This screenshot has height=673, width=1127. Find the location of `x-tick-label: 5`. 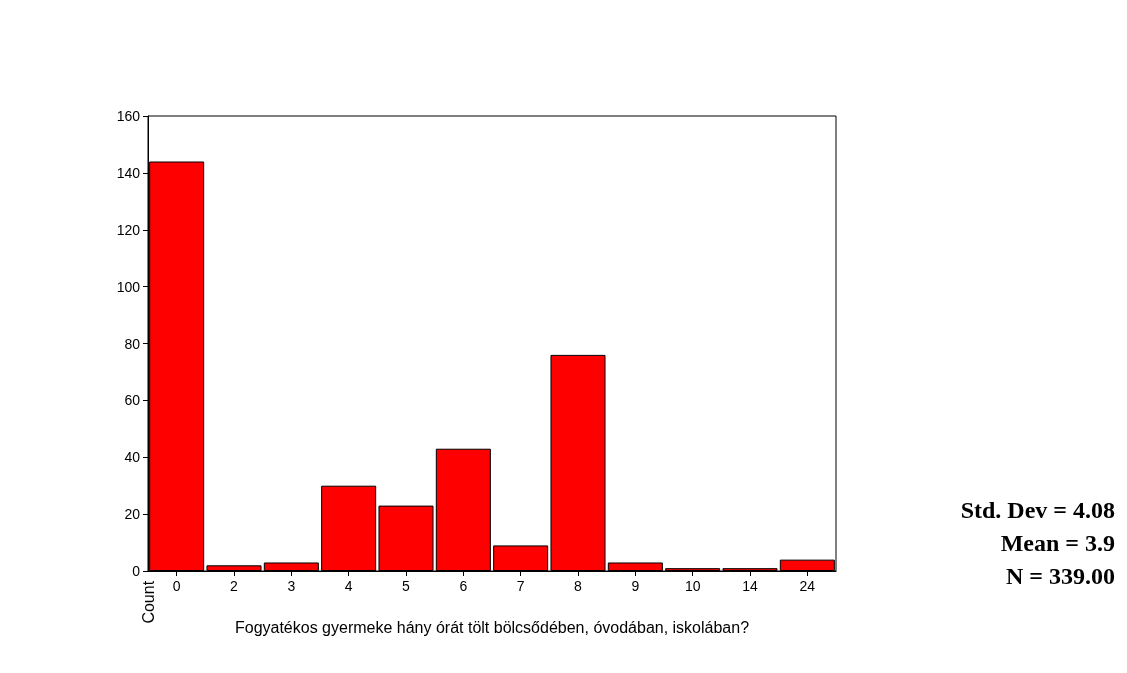

x-tick-label: 5 is located at coordinates (406, 586).